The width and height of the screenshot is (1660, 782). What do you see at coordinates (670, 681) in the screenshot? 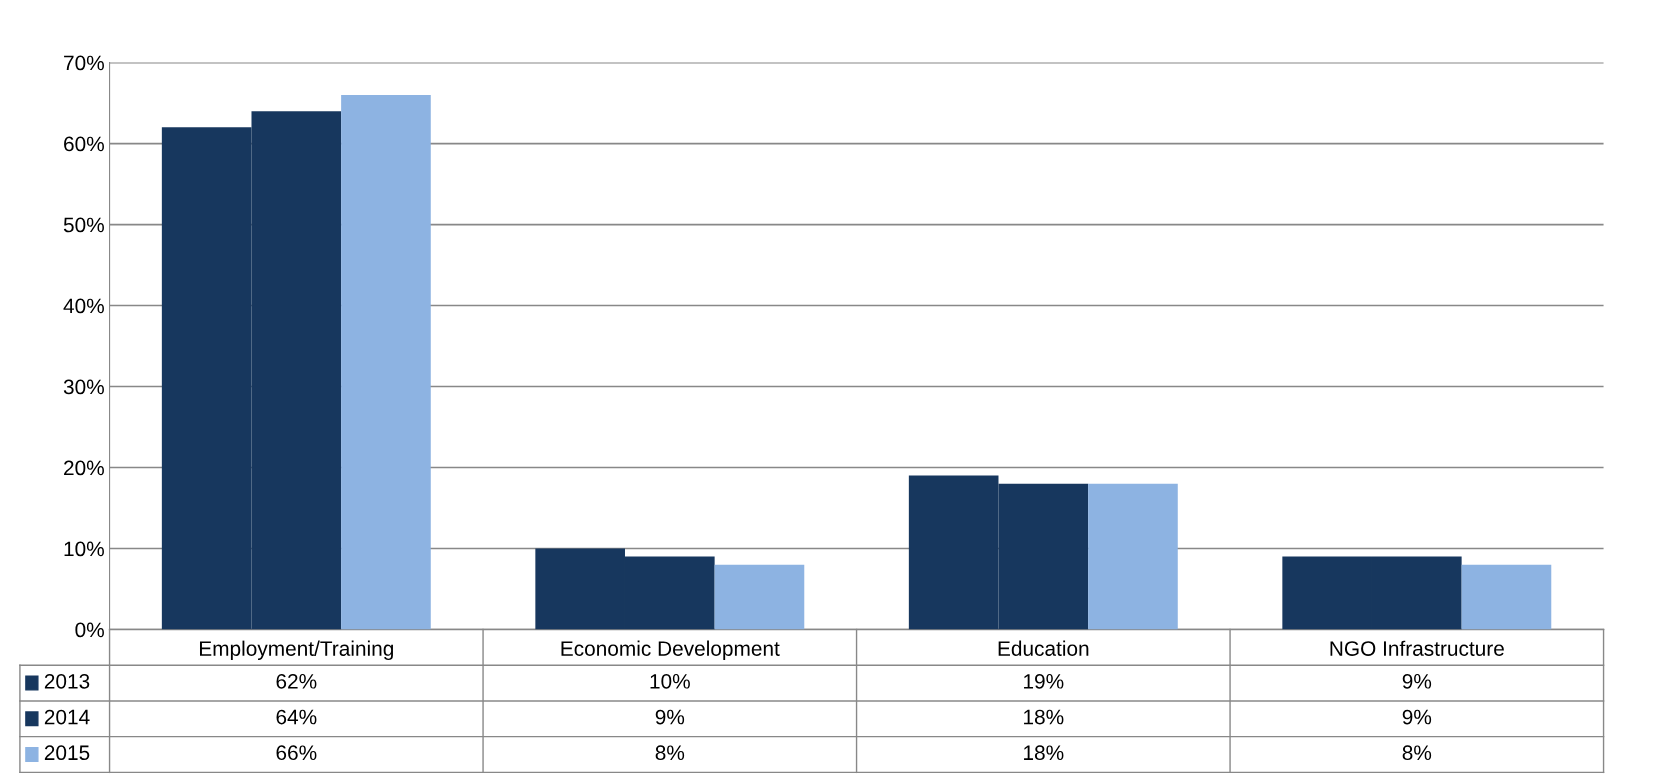
I see `data-label: 10%` at bounding box center [670, 681].